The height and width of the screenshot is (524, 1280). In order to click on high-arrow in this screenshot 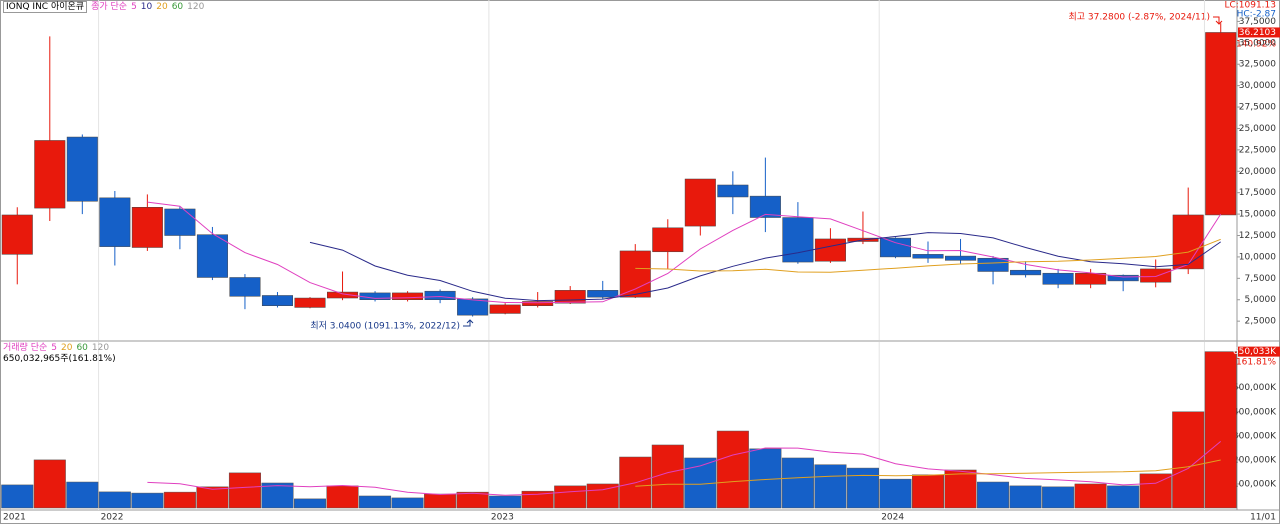, I will do `click(1218, 20)`.